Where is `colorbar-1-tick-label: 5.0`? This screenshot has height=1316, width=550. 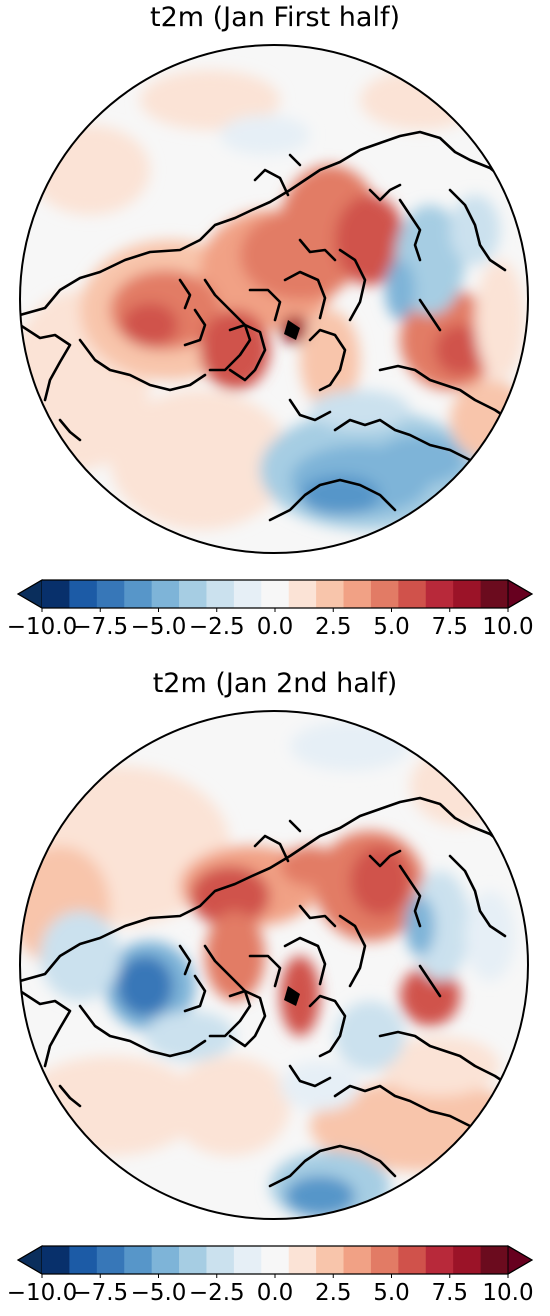
colorbar-1-tick-label: 5.0 is located at coordinates (391, 627).